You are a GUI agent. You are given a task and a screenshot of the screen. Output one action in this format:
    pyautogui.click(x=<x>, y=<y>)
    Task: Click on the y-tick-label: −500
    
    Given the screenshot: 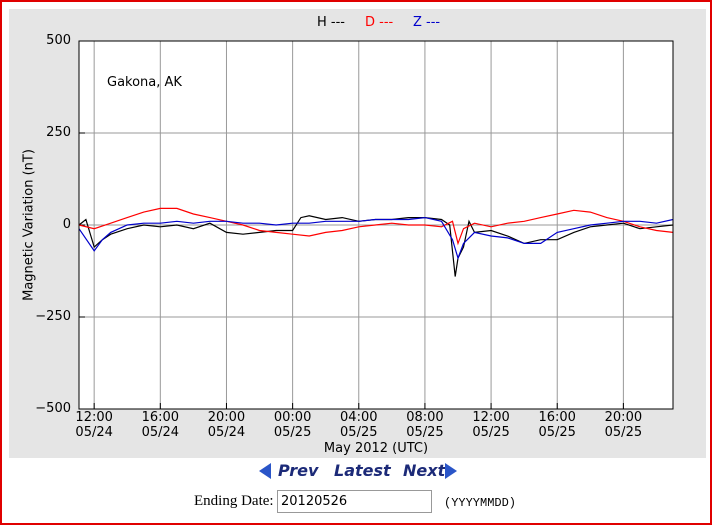 What is the action you would take?
    pyautogui.click(x=53, y=408)
    